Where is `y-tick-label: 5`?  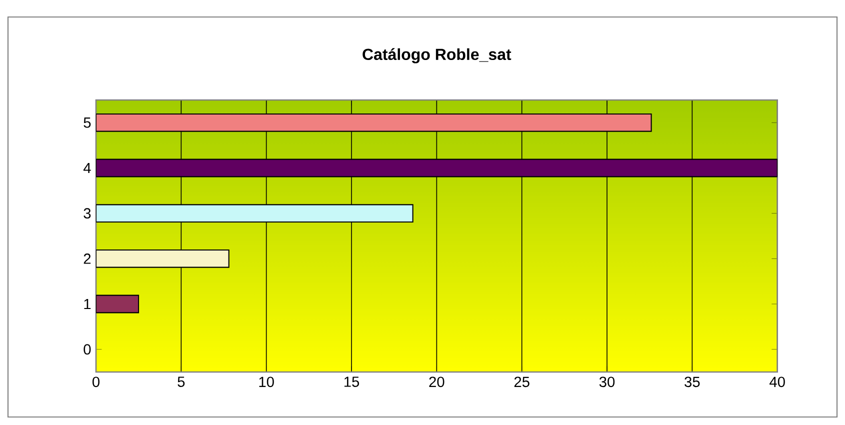
y-tick-label: 5 is located at coordinates (87, 123).